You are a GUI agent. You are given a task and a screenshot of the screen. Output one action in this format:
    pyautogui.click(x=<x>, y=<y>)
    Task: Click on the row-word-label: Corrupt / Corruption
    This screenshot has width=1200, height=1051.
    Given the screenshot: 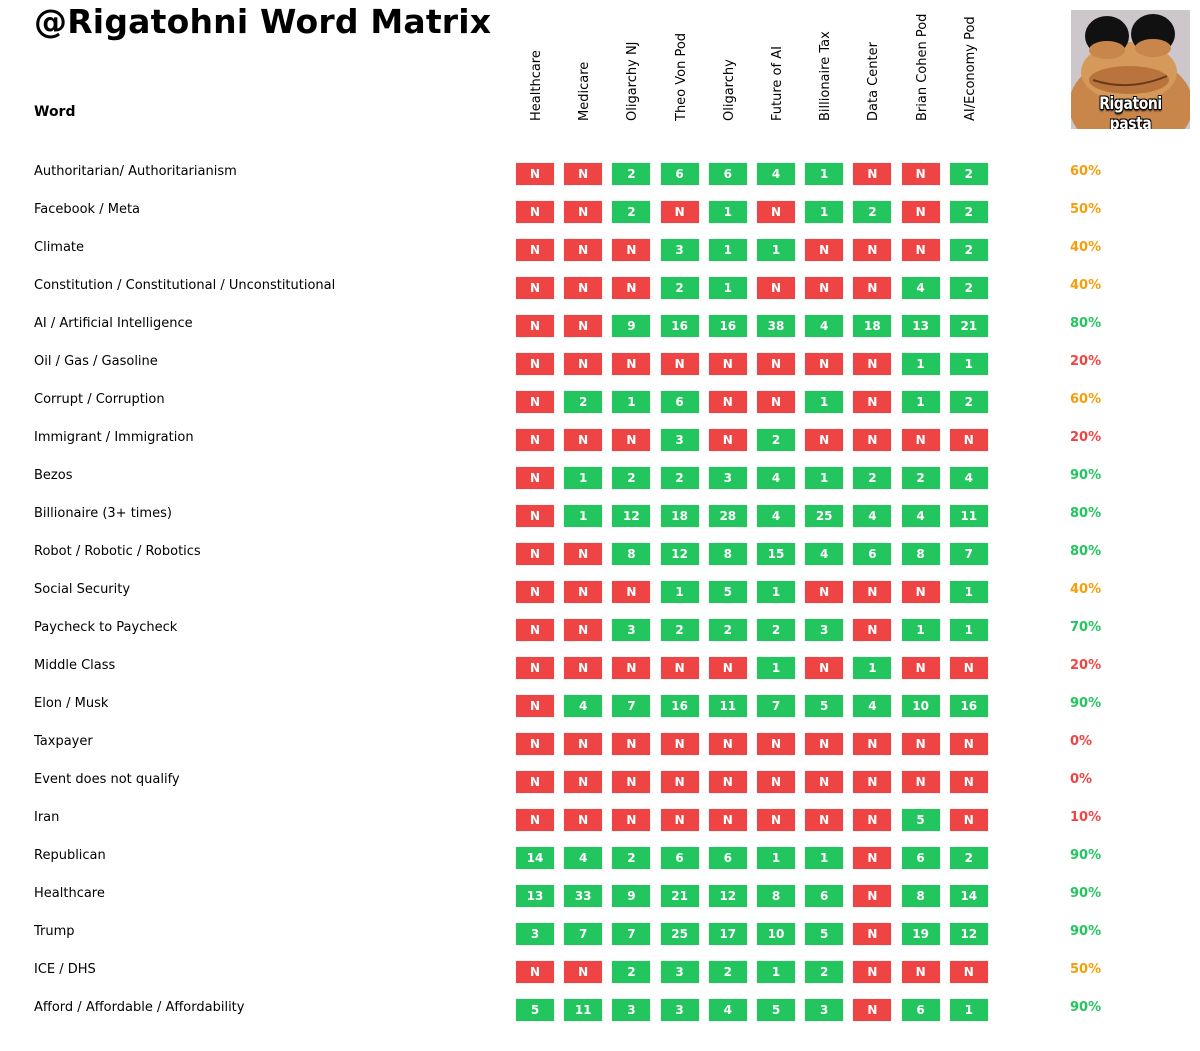 What is the action you would take?
    pyautogui.click(x=99, y=399)
    